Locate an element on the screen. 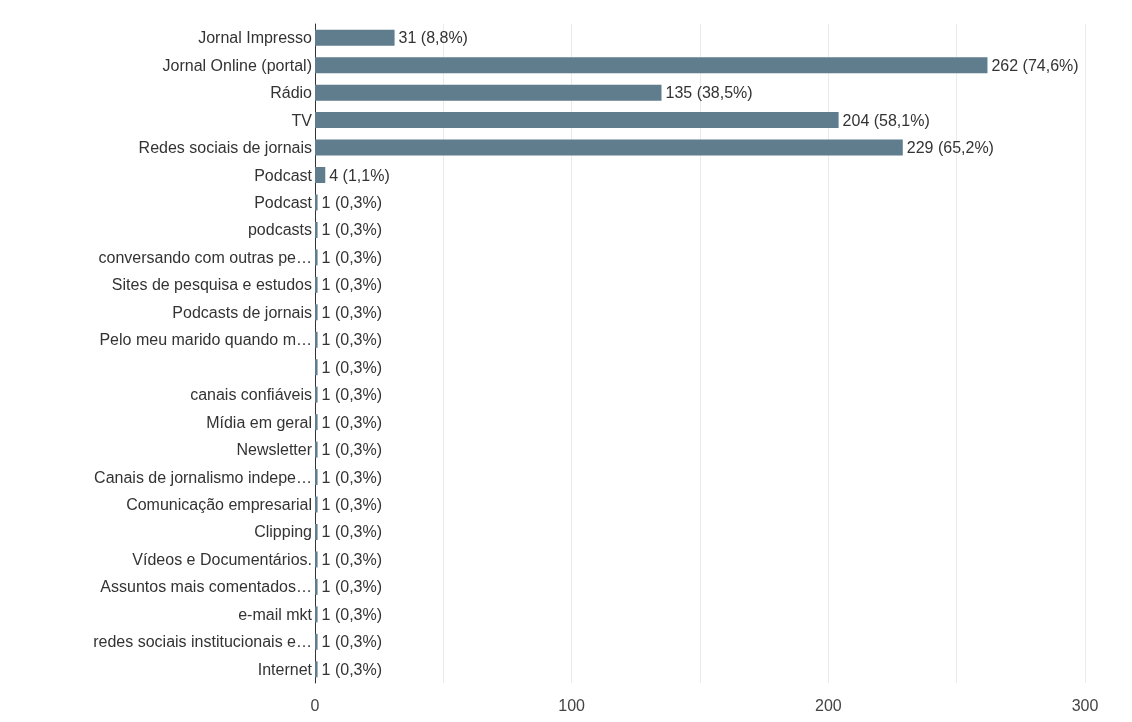 This screenshot has width=1132, height=722. data-label: 262 (74,6%) is located at coordinates (1035, 65).